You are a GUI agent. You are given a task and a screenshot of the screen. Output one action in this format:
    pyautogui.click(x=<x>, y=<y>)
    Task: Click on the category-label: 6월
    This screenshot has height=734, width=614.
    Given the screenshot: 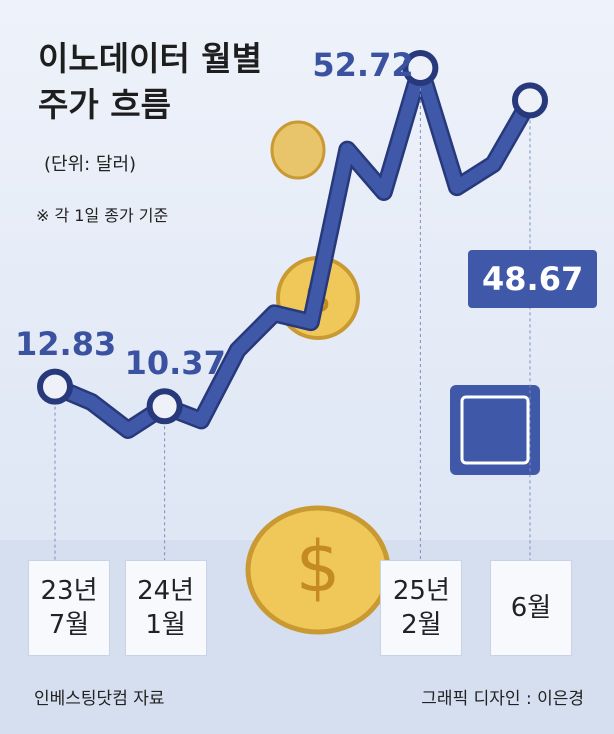 What is the action you would take?
    pyautogui.click(x=531, y=608)
    